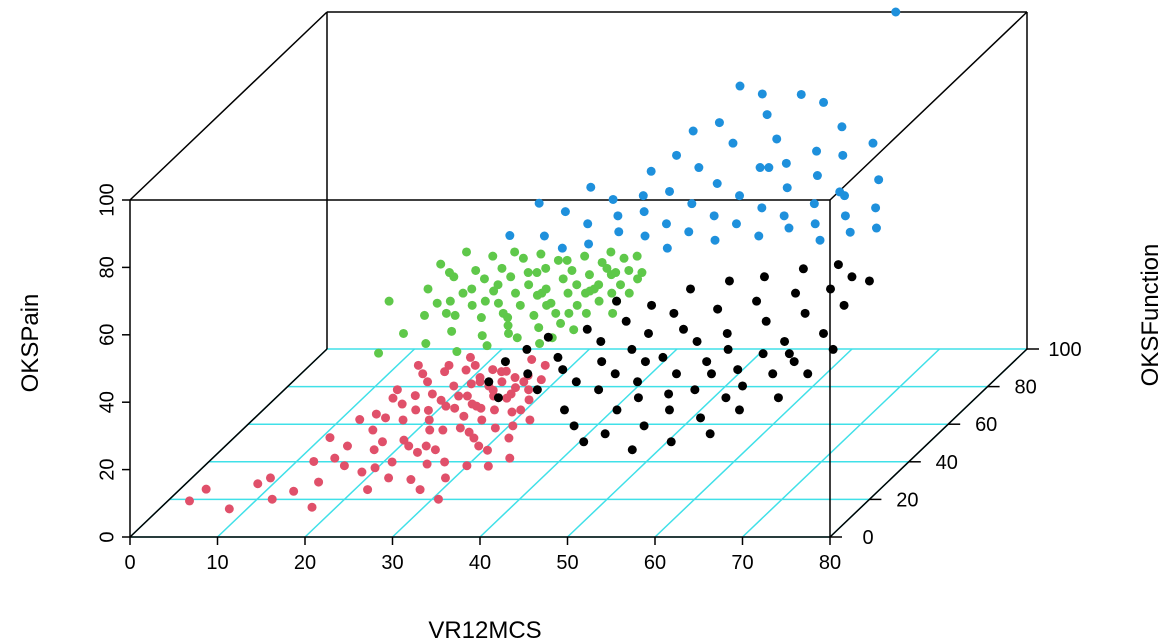  I want to click on x-tick-label: 20, so click(305, 563).